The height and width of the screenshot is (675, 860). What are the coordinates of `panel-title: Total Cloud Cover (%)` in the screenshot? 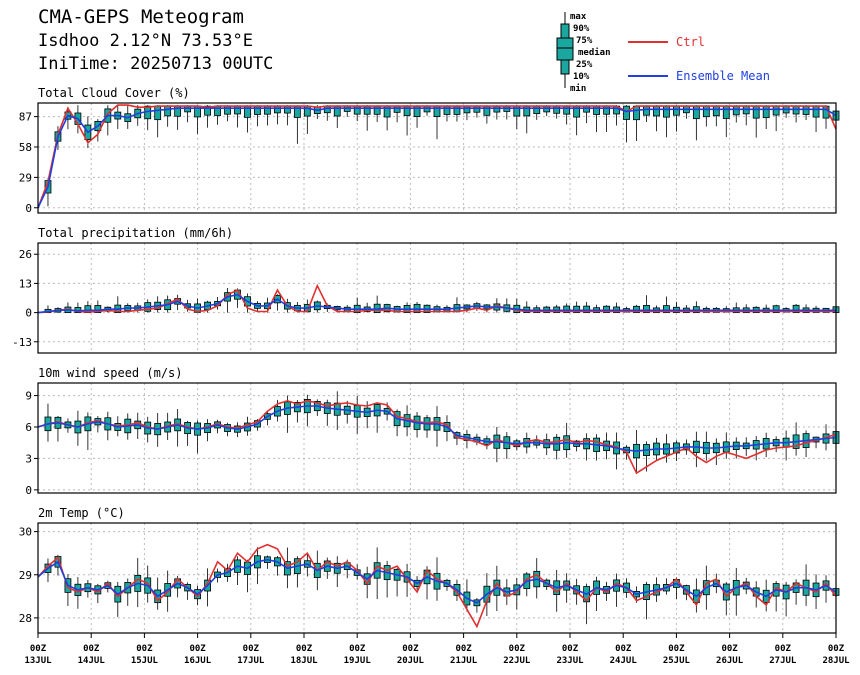 It's located at (114, 93).